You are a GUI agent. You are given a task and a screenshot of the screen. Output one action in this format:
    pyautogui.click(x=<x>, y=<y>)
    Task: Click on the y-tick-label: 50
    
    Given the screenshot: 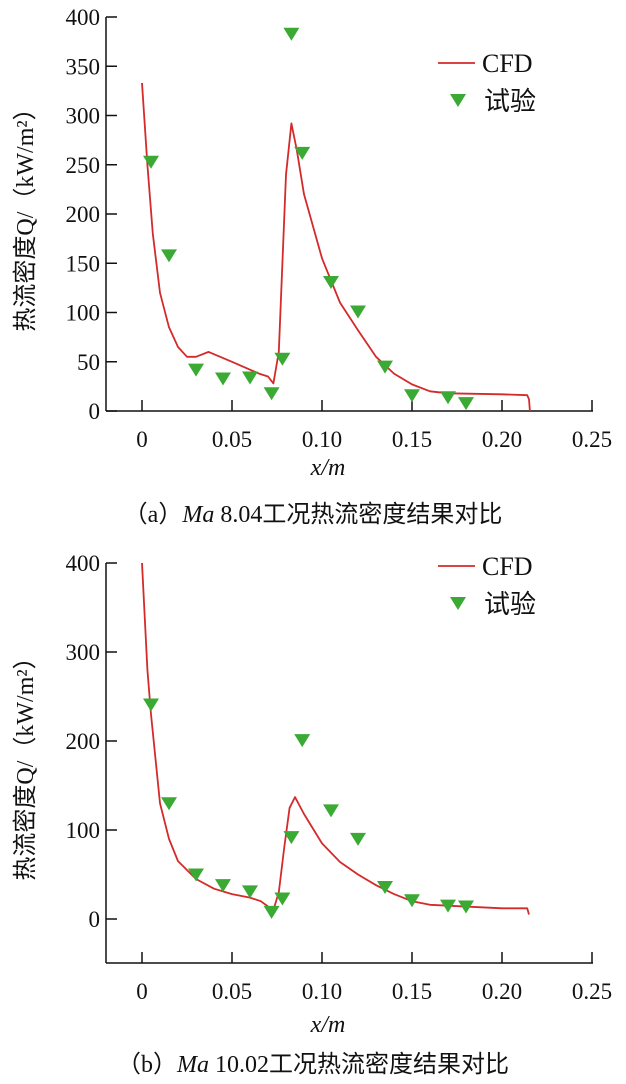 What is the action you would take?
    pyautogui.click(x=88, y=362)
    